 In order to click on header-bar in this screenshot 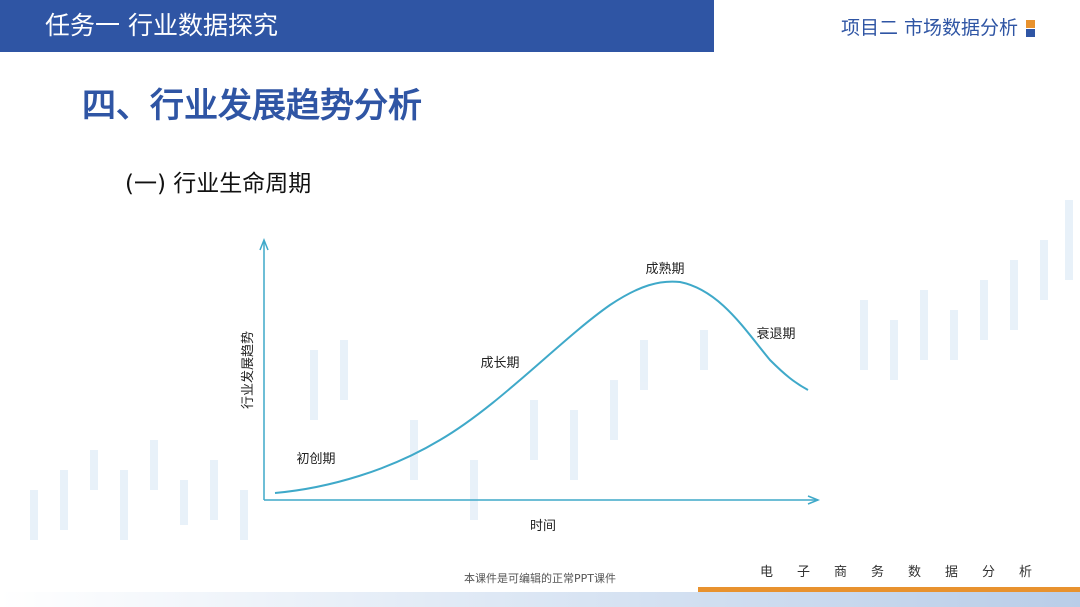, I will do `click(357, 26)`.